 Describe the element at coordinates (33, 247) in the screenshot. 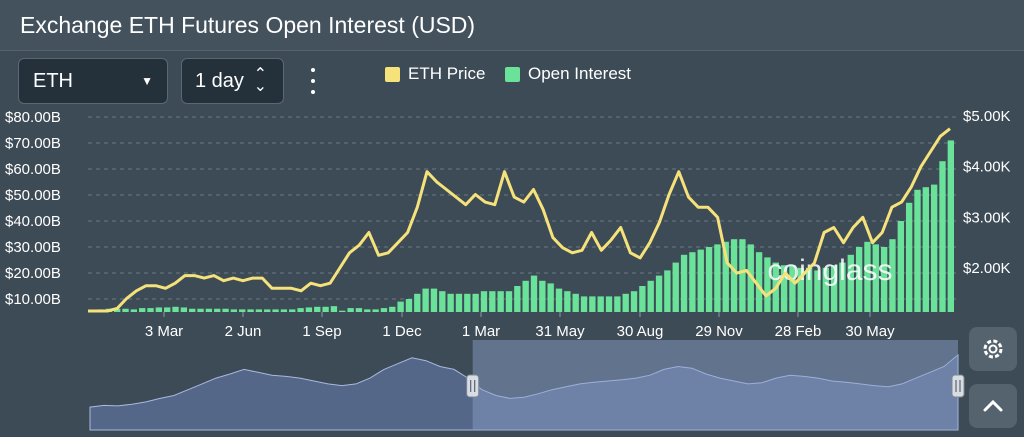

I see `y-left-tick-label: $30.00B` at that location.